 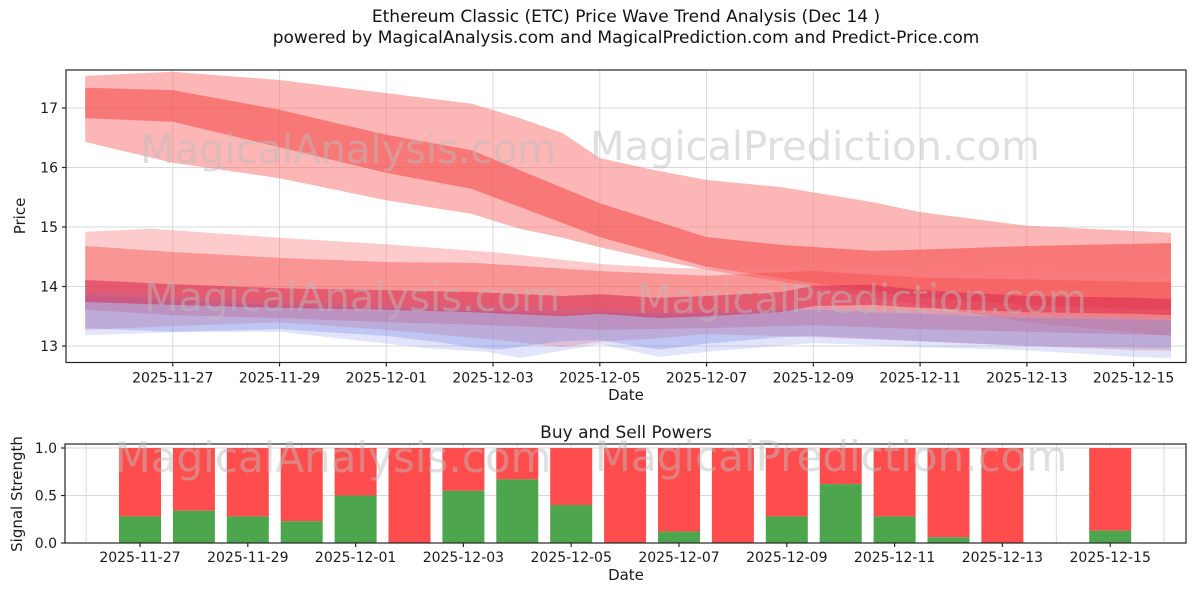 I want to click on y-tick-label: 17, so click(x=49, y=109).